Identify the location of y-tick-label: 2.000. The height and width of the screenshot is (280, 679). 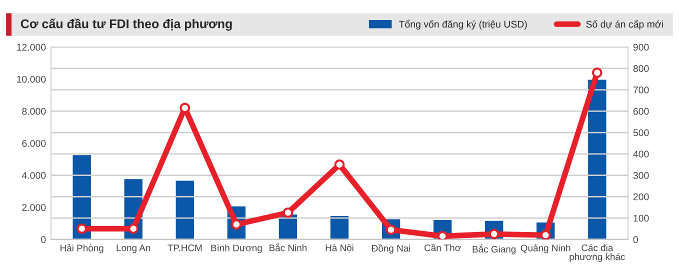
(34, 207).